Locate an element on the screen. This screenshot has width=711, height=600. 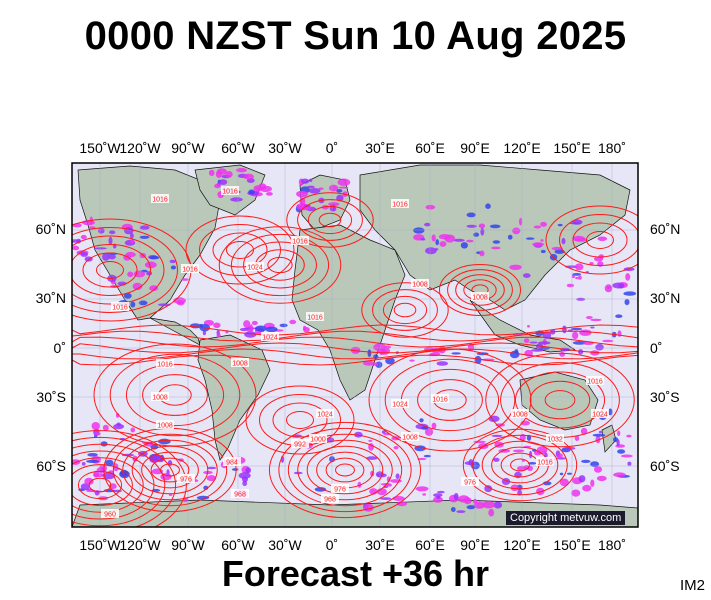
image-tag: IM2 is located at coordinates (693, 585).